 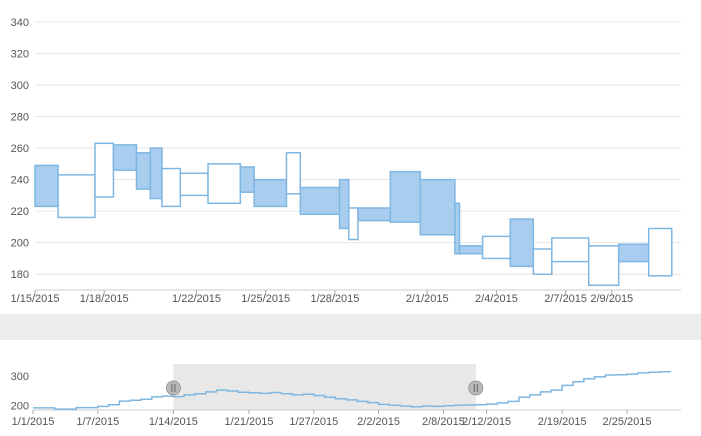 I want to click on x-tick-label: 1/18/2015, so click(x=104, y=299).